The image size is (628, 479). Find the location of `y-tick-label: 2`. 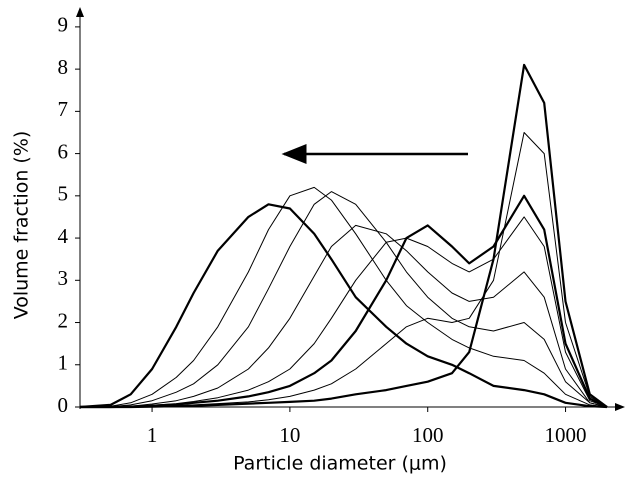

y-tick-label: 2 is located at coordinates (63, 320).